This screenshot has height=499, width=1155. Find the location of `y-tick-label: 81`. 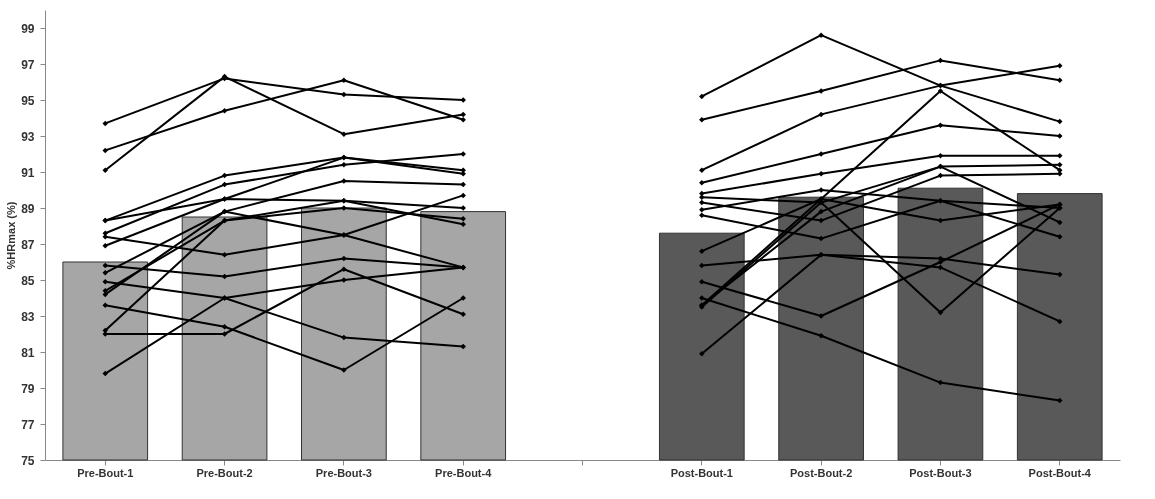

y-tick-label: 81 is located at coordinates (28, 352).